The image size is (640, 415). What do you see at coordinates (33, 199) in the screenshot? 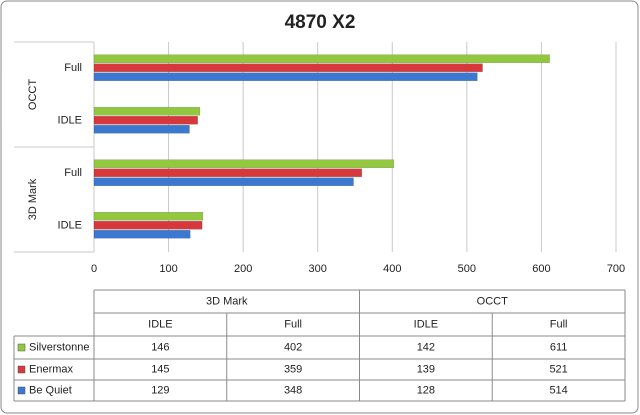
I see `group-label: 3D Mark` at bounding box center [33, 199].